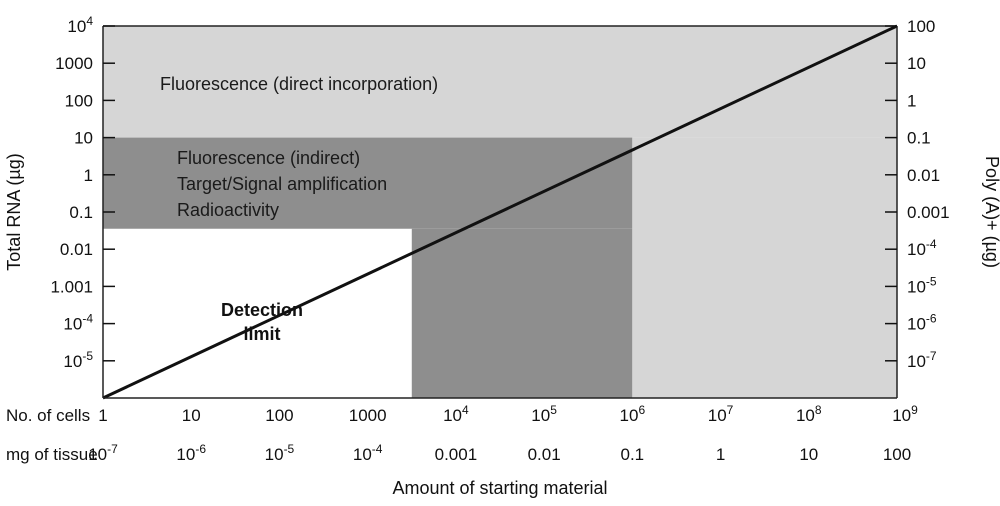 This screenshot has height=506, width=1000. I want to click on left-tick-label: 10⁴, so click(80, 25).